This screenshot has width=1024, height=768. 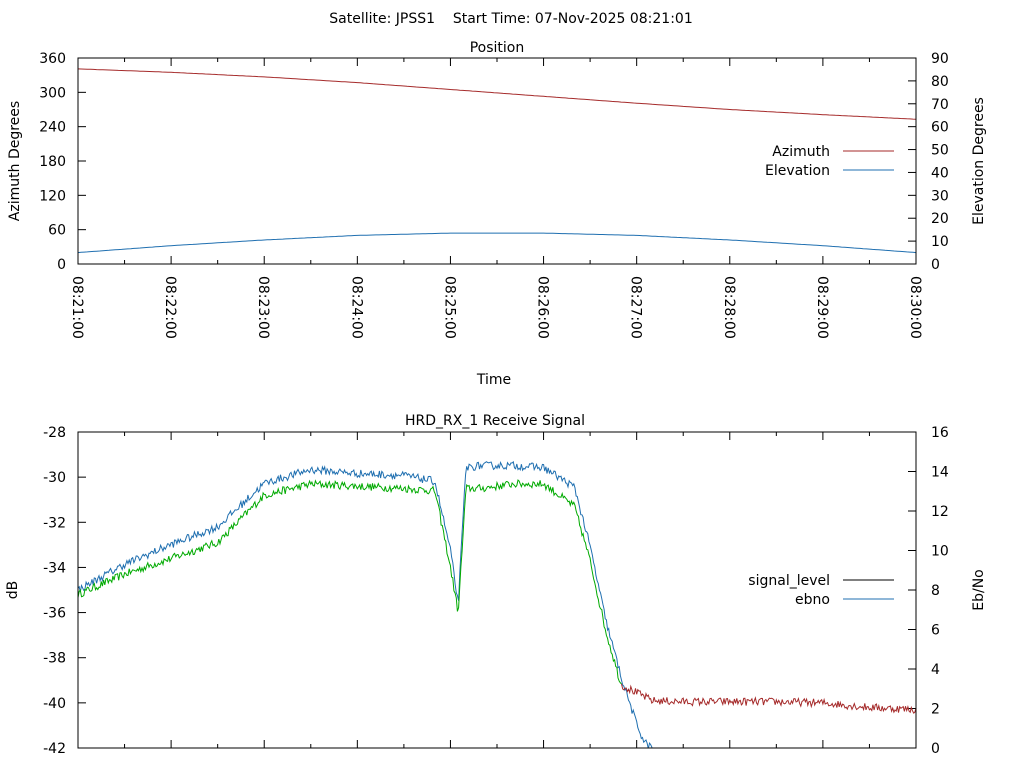 I want to click on y-tick-label: 300, so click(x=52, y=93).